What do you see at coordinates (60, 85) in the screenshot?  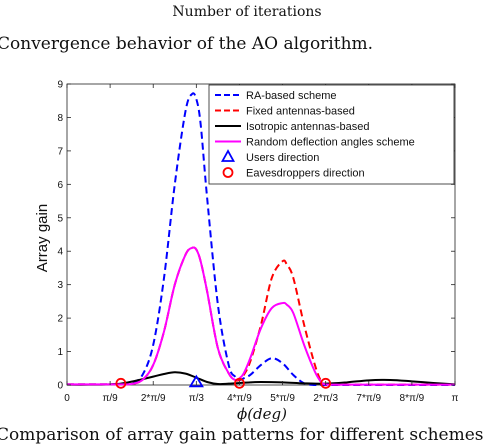 I see `y-tick-label: 9` at bounding box center [60, 85].